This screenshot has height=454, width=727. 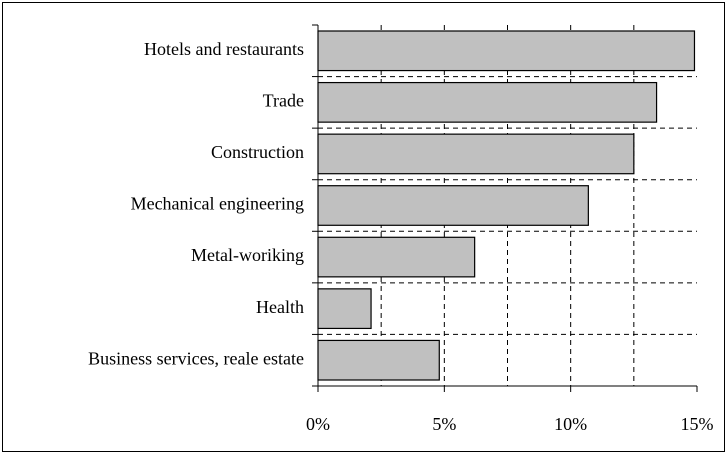 What do you see at coordinates (697, 424) in the screenshot?
I see `x-tick-label: 15%` at bounding box center [697, 424].